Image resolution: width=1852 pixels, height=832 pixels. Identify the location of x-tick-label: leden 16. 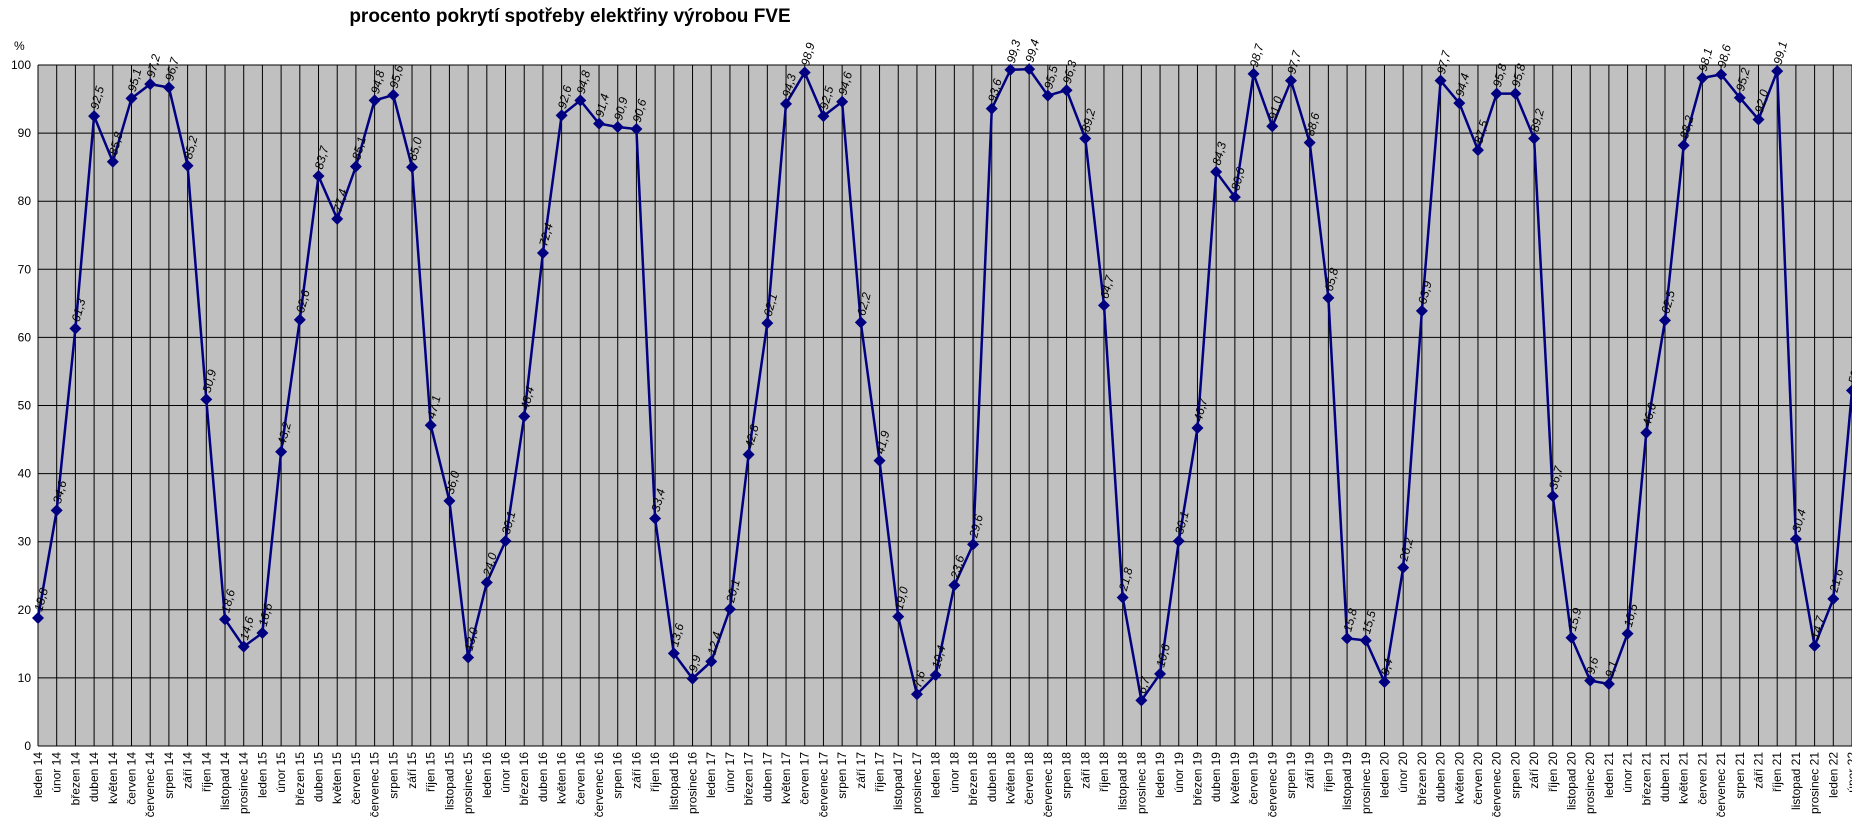
(487, 775).